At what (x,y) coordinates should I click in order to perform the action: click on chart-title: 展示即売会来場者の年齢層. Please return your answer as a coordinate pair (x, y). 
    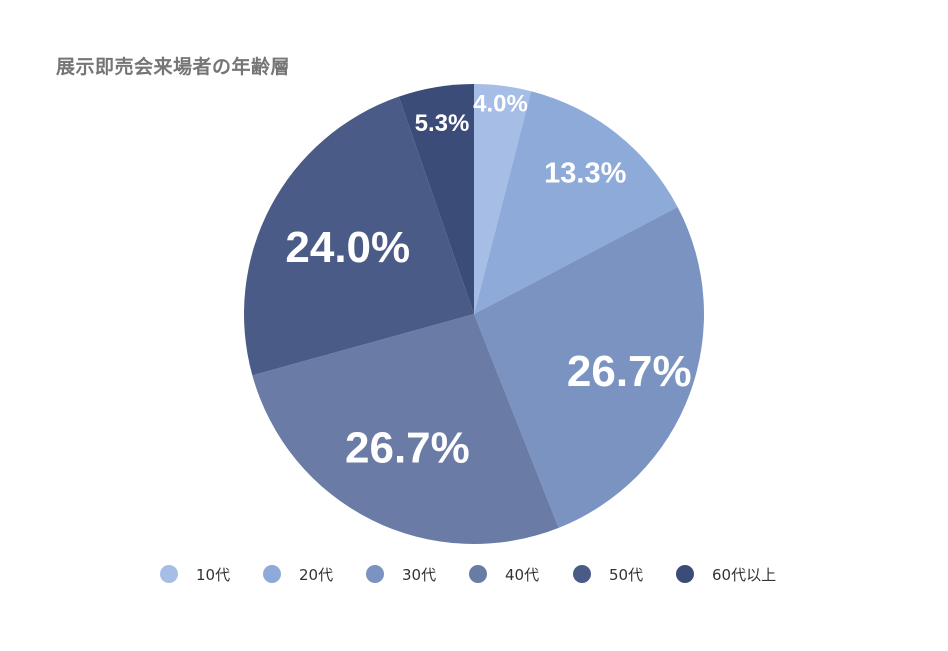
    Looking at the image, I should click on (173, 67).